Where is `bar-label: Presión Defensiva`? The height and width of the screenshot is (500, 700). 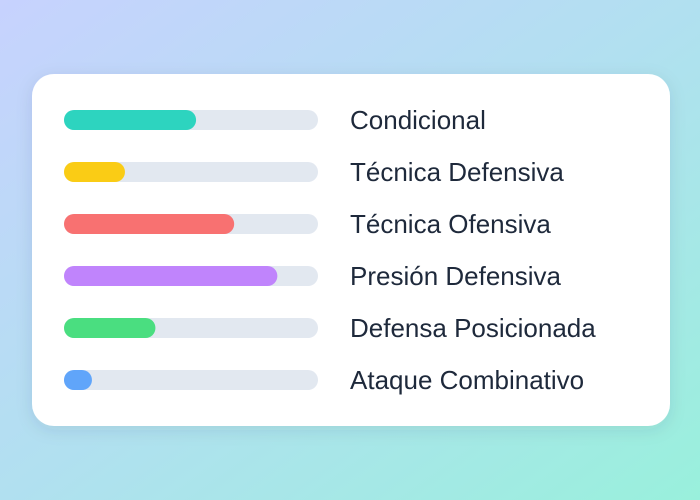
bar-label: Presión Defensiva is located at coordinates (456, 276).